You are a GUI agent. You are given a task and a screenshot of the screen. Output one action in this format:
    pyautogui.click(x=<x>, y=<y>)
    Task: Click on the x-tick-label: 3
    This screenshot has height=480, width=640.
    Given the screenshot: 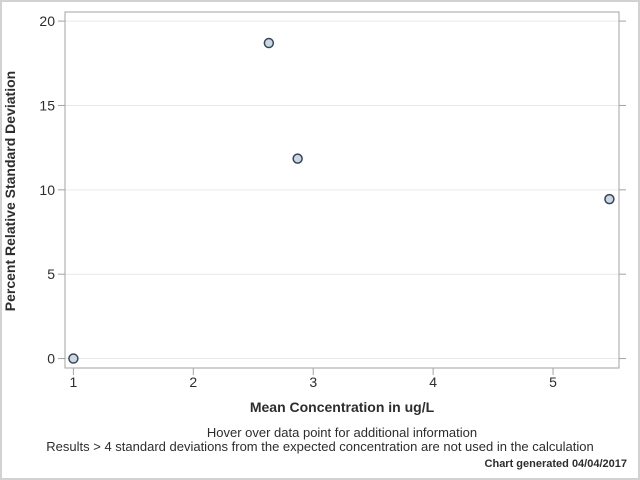 What is the action you would take?
    pyautogui.click(x=313, y=382)
    